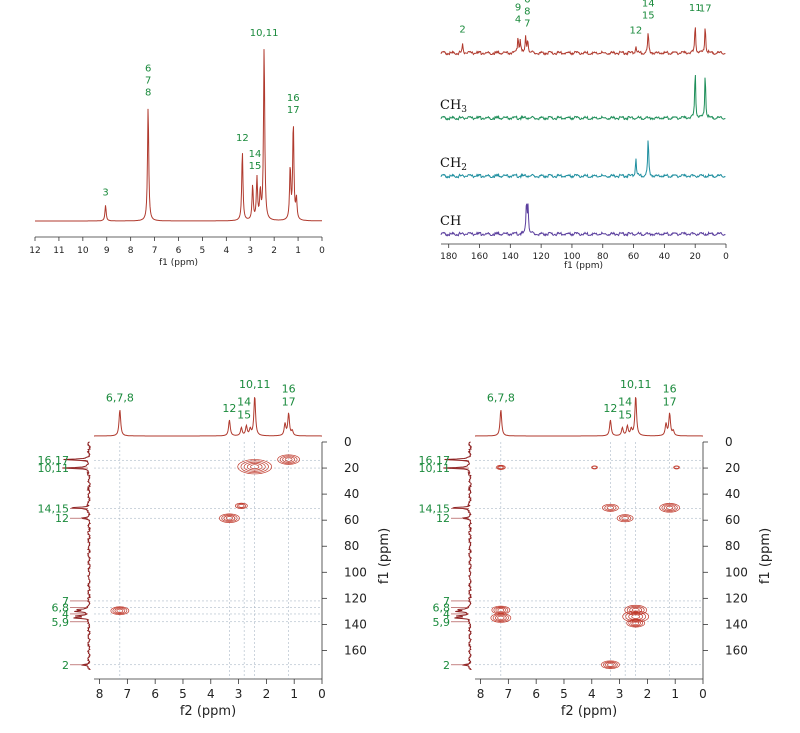 The image size is (800, 733). What do you see at coordinates (183, 694) in the screenshot?
I see `hsqc-x-tick-label: 5` at bounding box center [183, 694].